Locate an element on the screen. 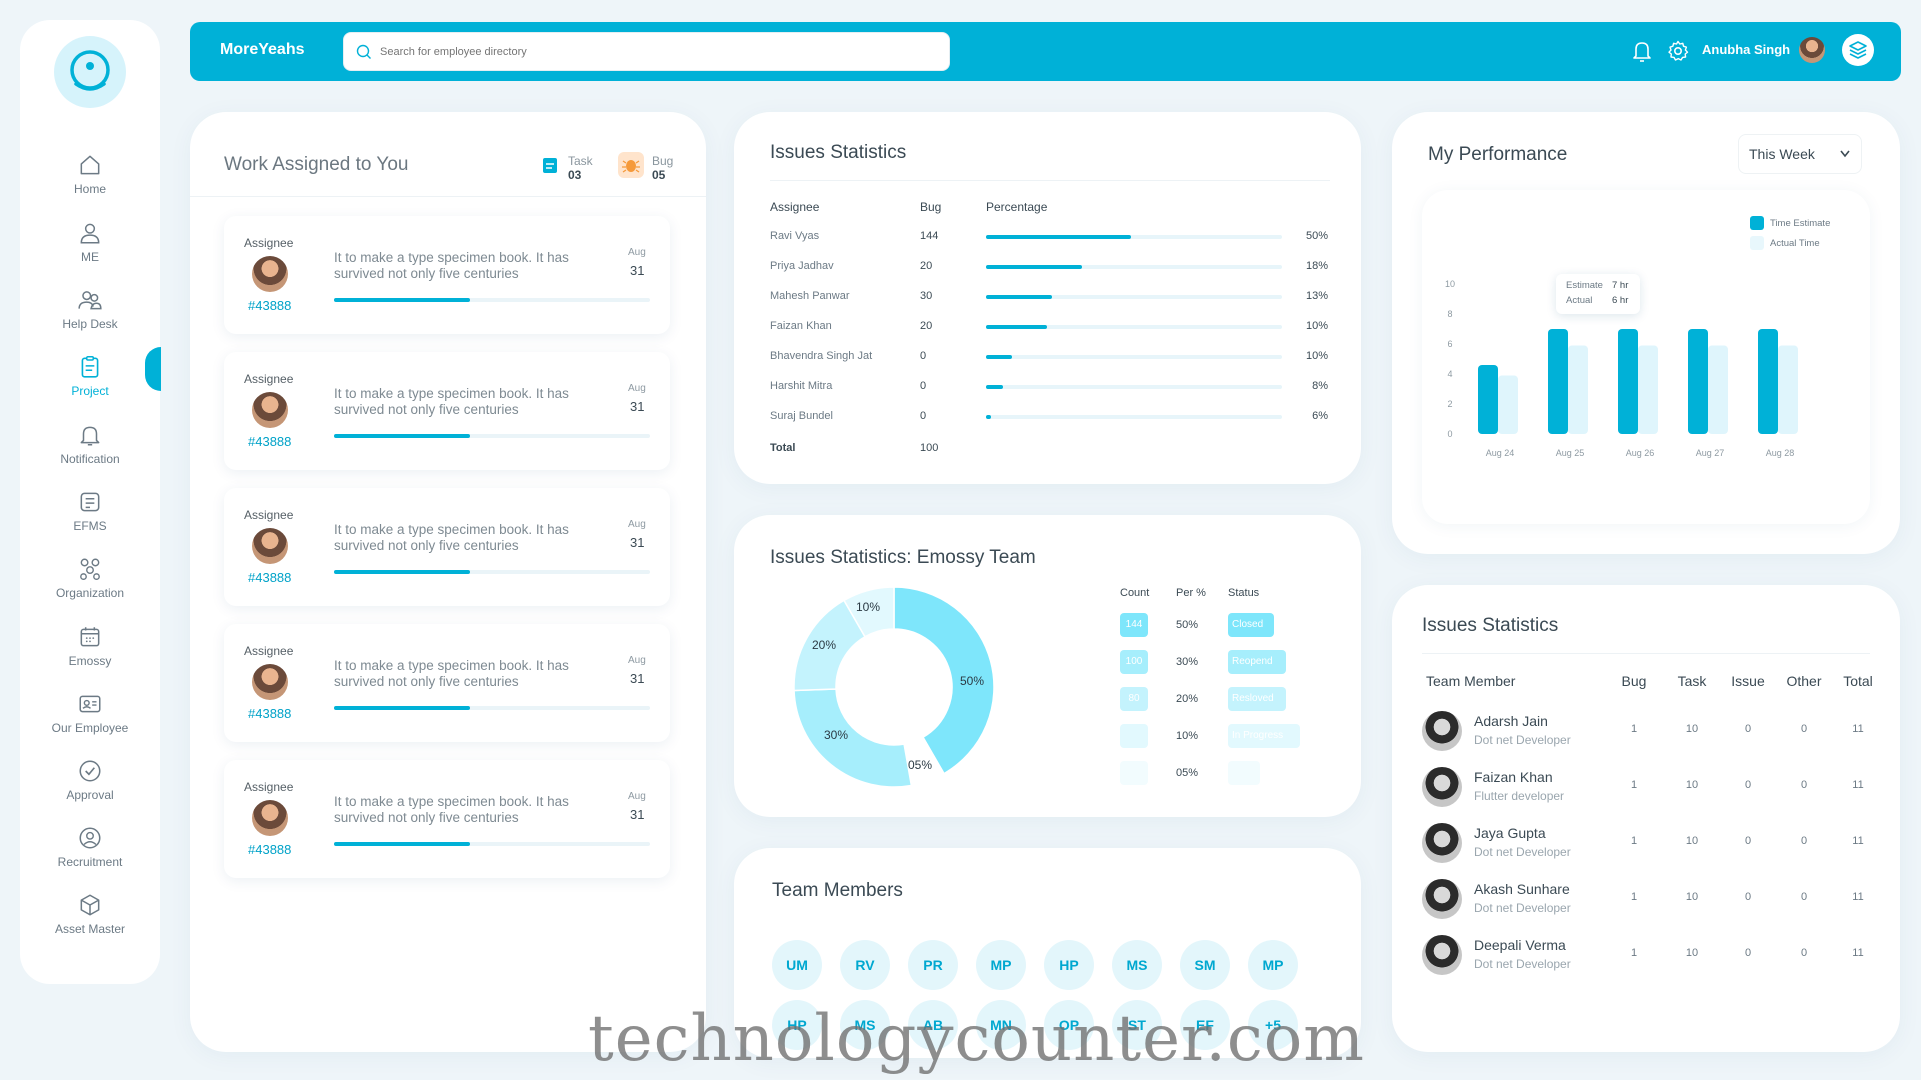 Image resolution: width=1921 pixels, height=1080 pixels. sidebar-item-asset-master: Asset Master is located at coordinates (90, 914).